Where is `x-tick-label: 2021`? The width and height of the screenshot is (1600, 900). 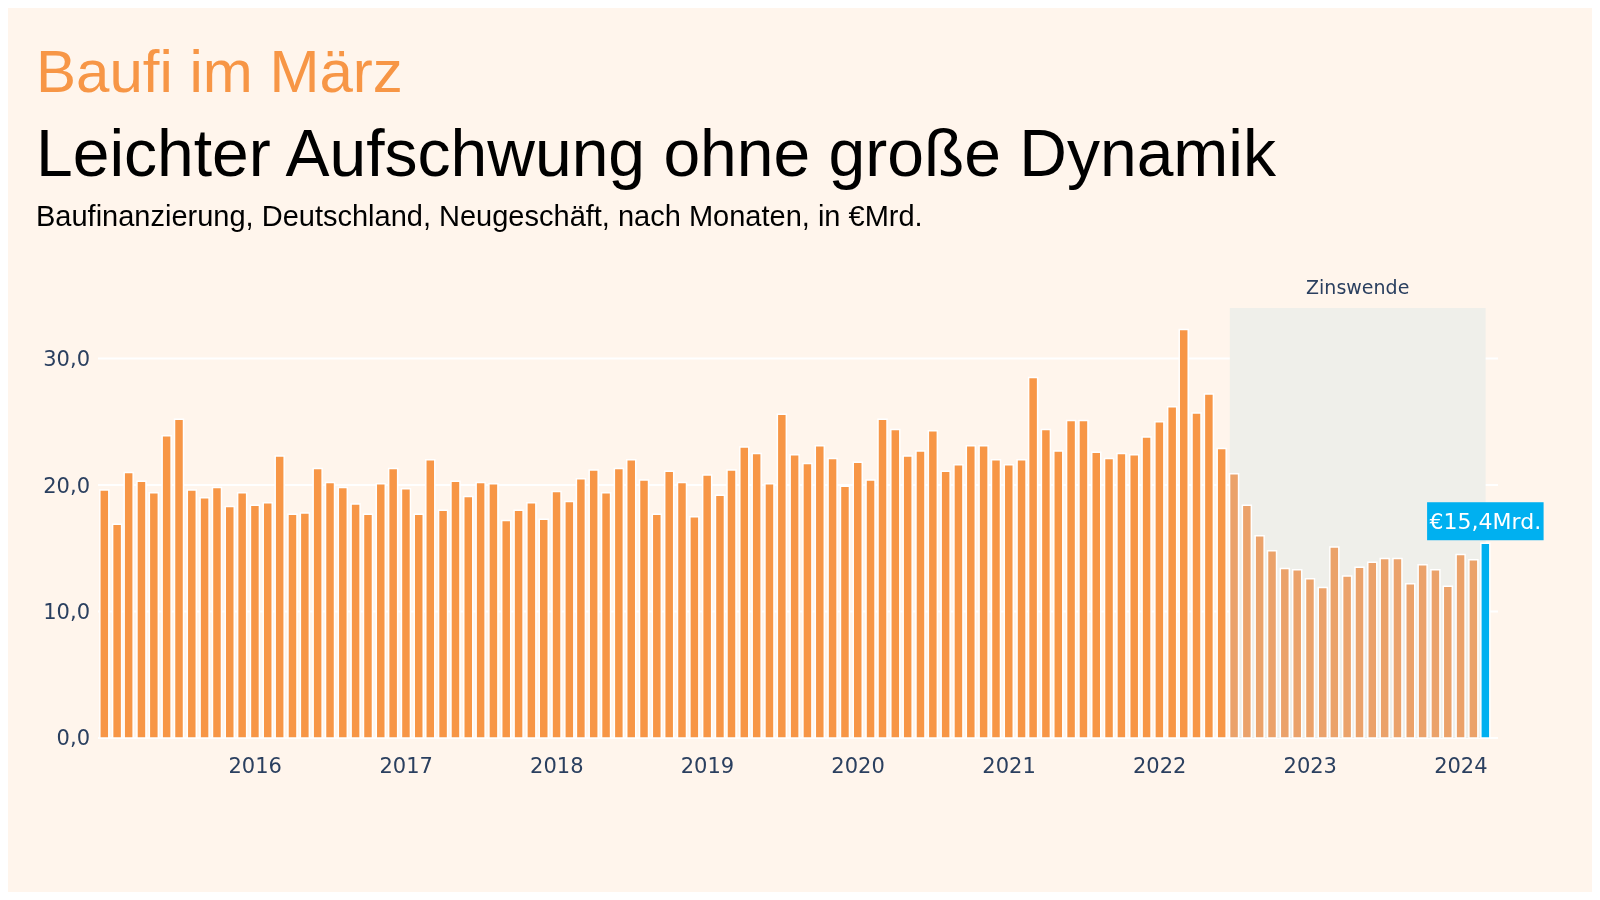 x-tick-label: 2021 is located at coordinates (1009, 765).